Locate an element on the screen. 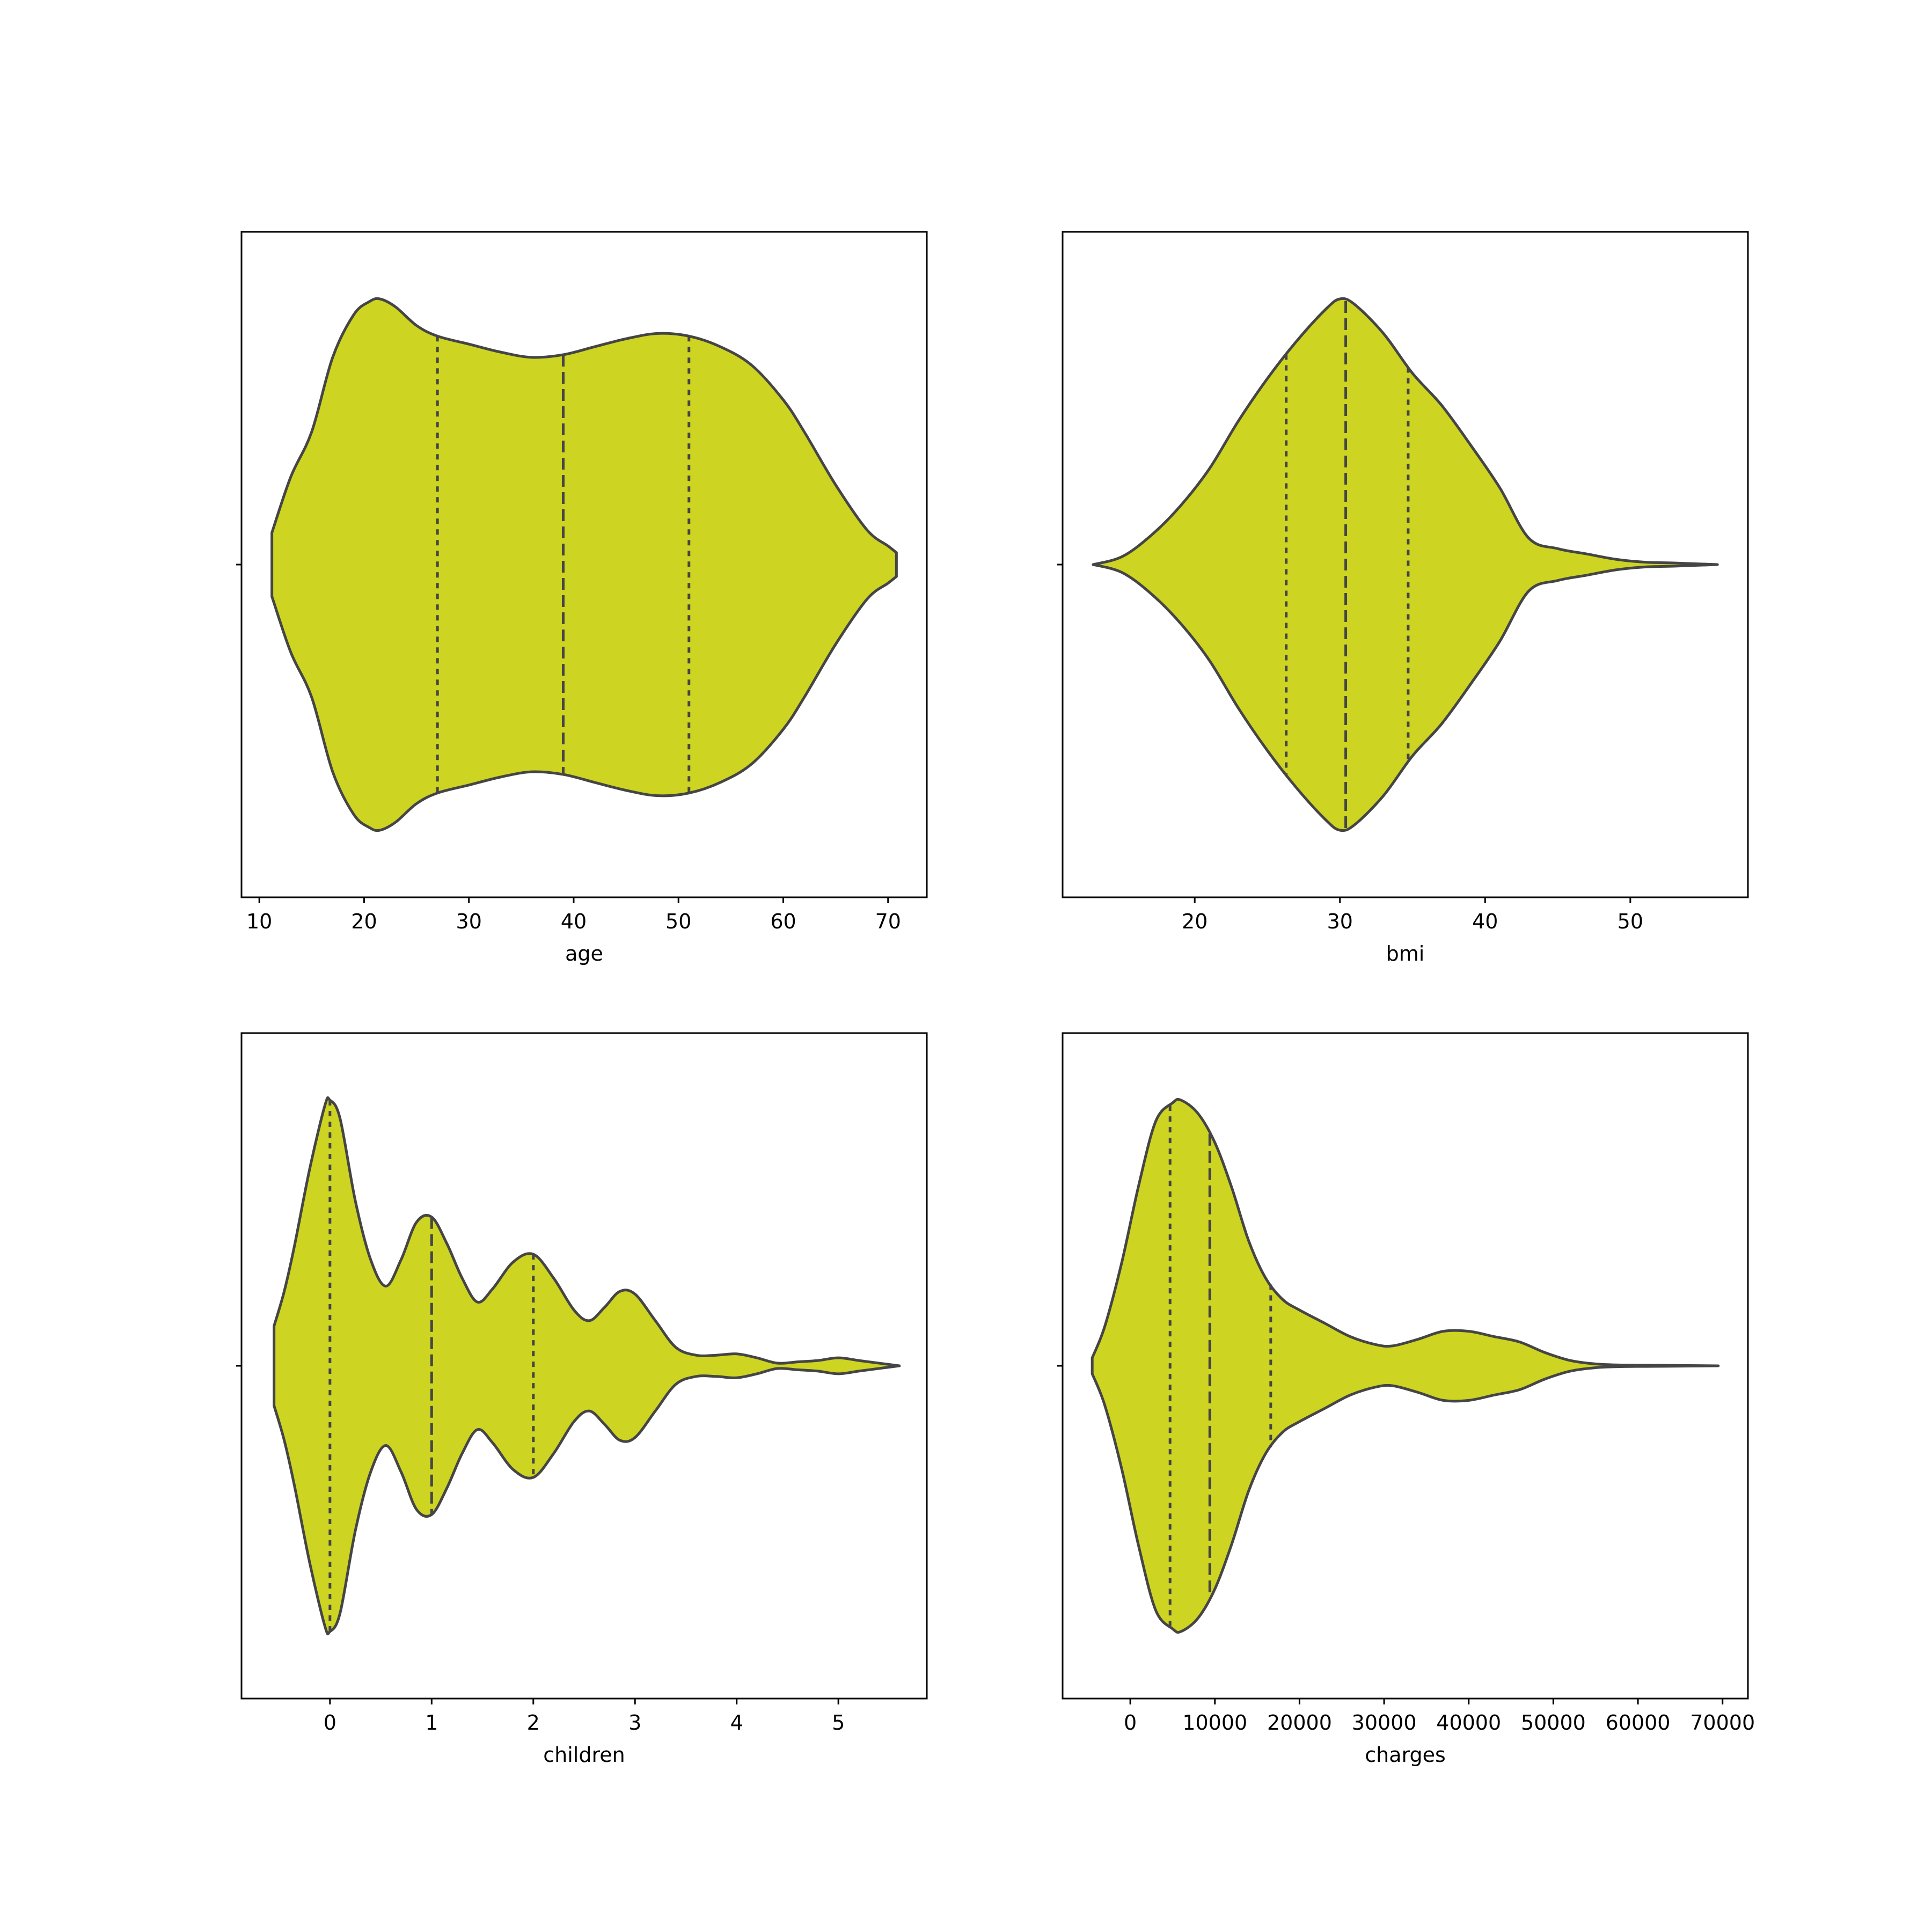  x-tick-label: 2 is located at coordinates (533, 1723).